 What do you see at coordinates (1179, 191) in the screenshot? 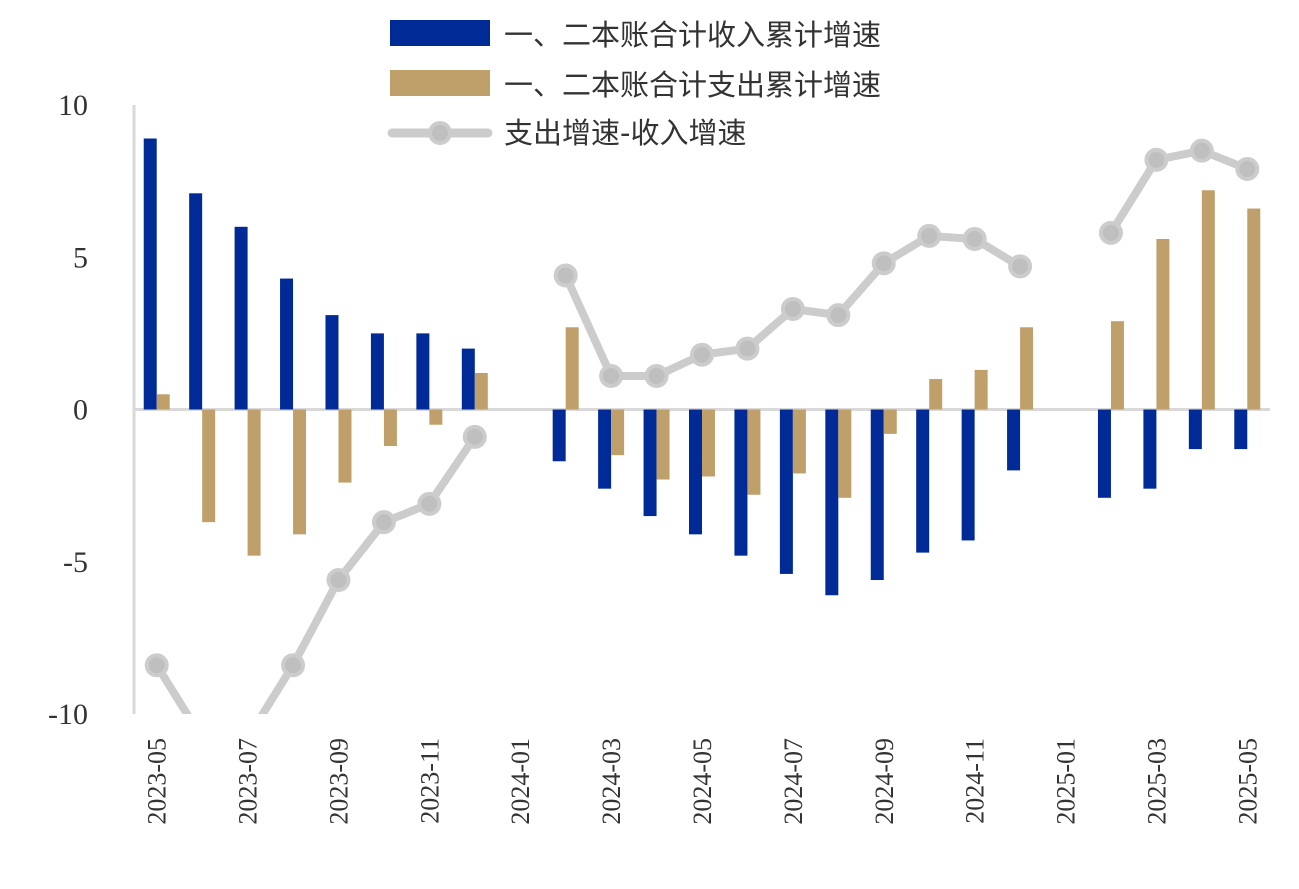
I see `gap-line-series` at bounding box center [1179, 191].